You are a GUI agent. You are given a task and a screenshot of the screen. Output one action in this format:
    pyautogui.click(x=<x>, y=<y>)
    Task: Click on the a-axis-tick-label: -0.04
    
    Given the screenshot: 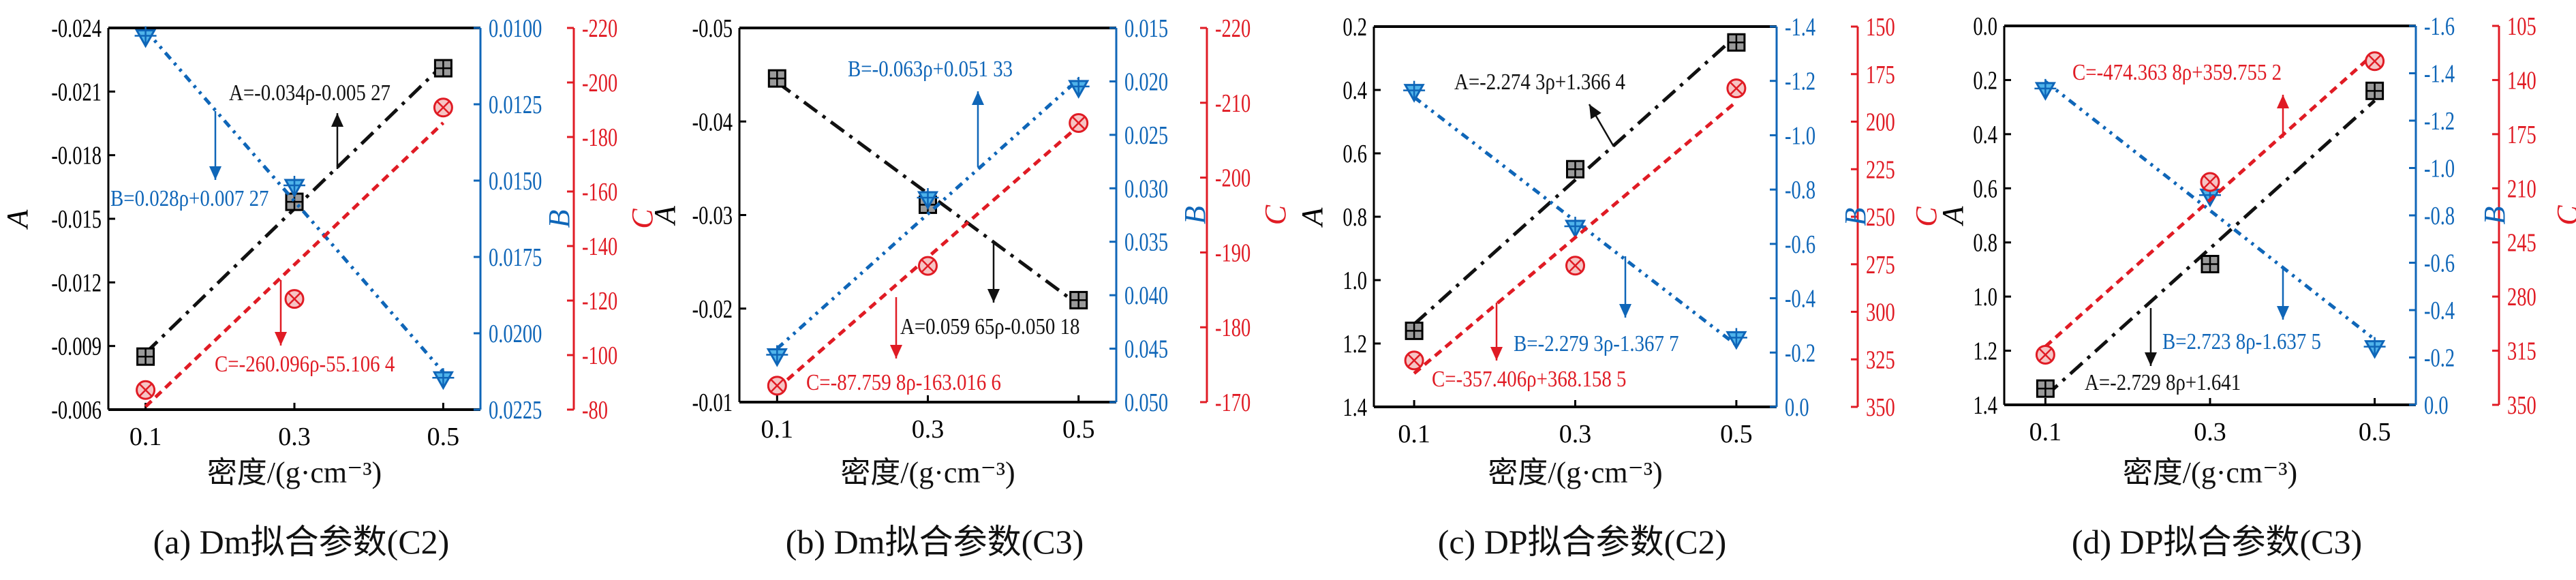 What is the action you would take?
    pyautogui.click(x=713, y=122)
    